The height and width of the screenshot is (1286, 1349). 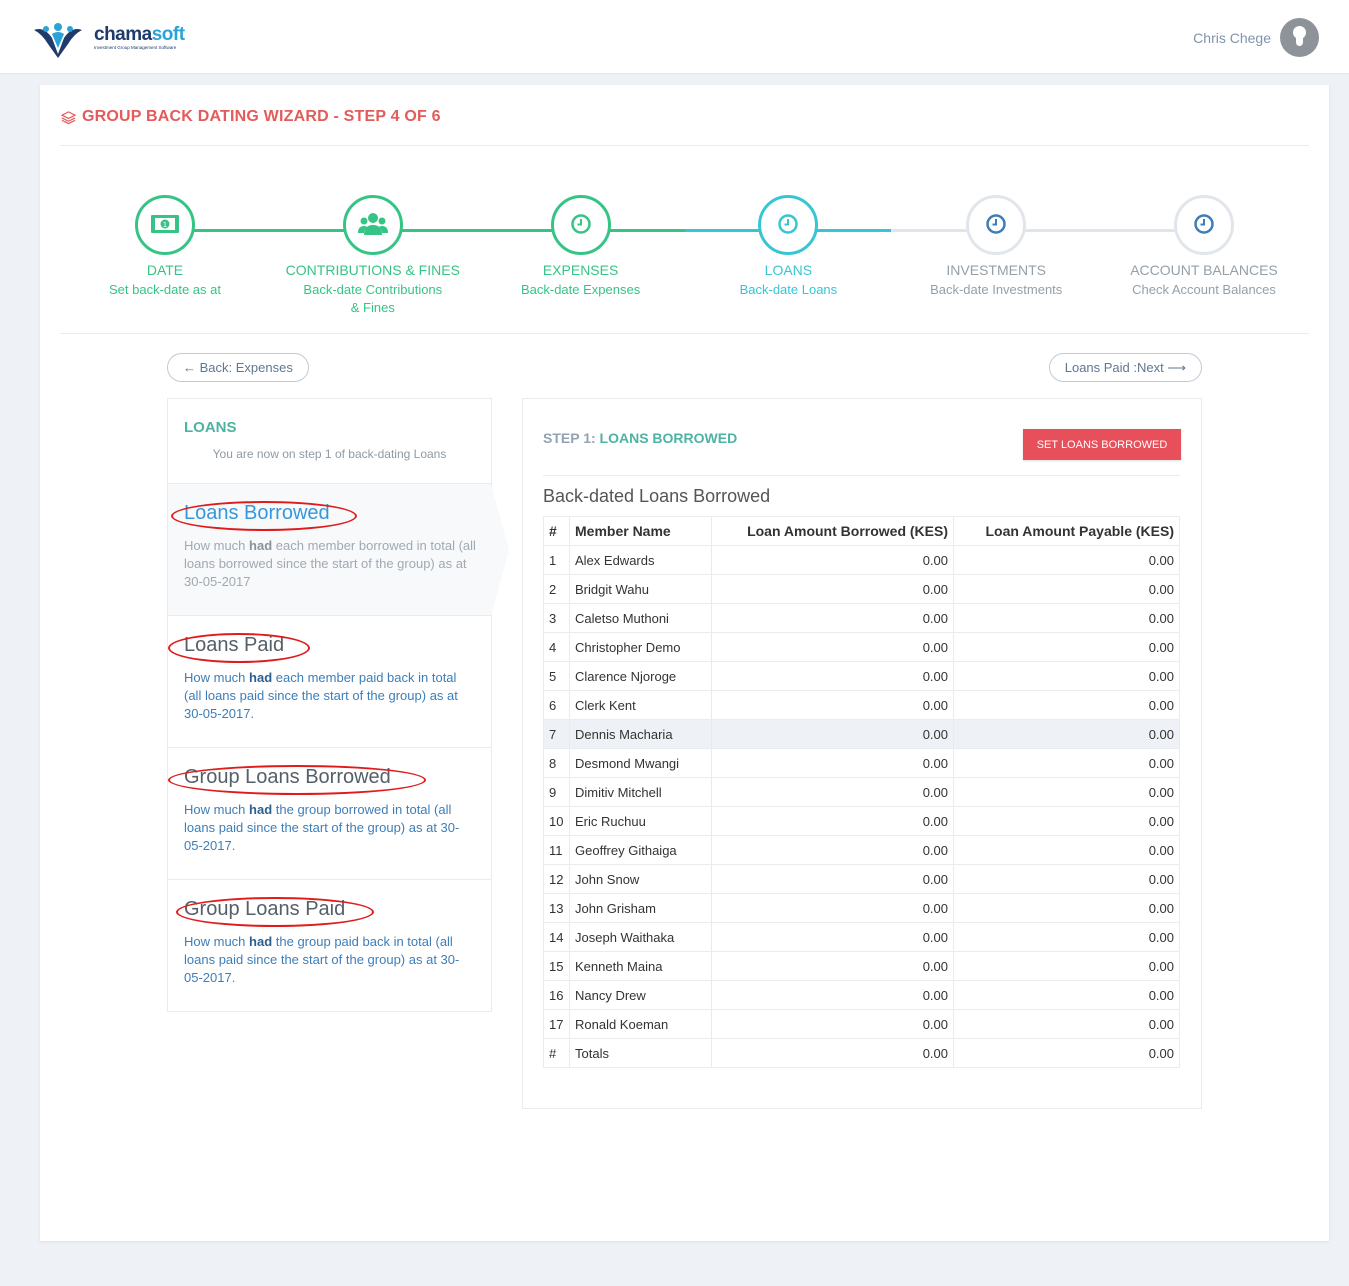 What do you see at coordinates (788, 289) in the screenshot?
I see `step-description: Back-date Loans` at bounding box center [788, 289].